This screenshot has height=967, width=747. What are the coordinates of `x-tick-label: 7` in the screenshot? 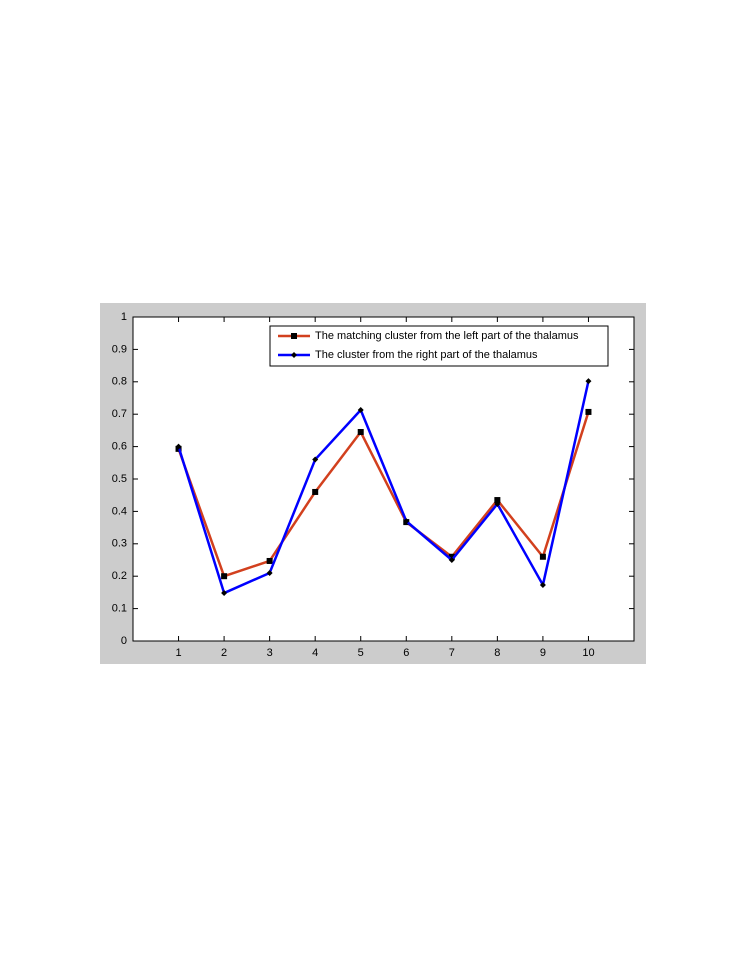 It's located at (452, 653).